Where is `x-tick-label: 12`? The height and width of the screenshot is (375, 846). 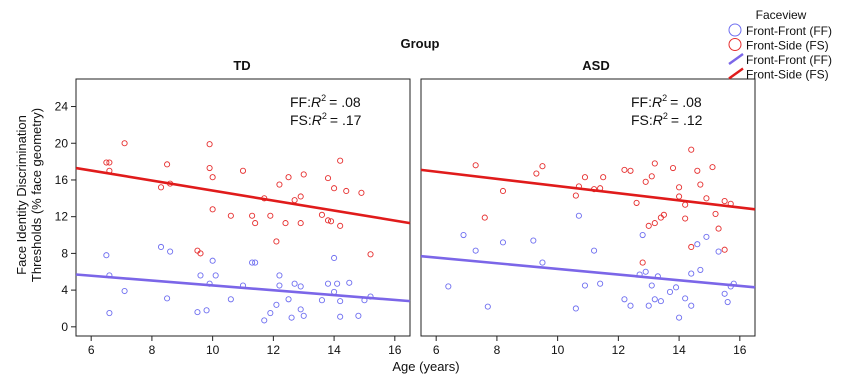 x-tick-label: 12 is located at coordinates (274, 350).